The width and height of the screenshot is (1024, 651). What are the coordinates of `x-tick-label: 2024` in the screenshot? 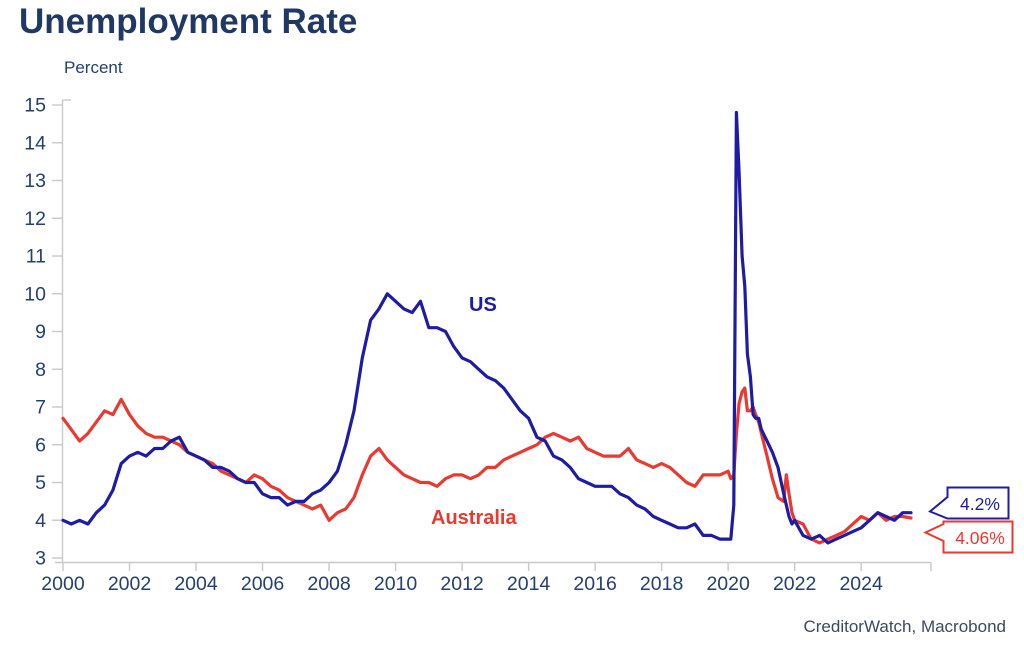 It's located at (861, 584).